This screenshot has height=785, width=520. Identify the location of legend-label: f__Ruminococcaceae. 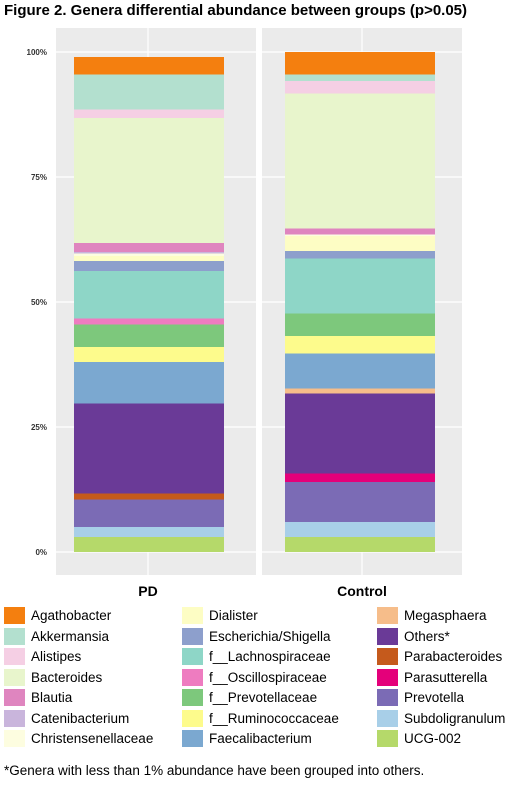
(274, 718).